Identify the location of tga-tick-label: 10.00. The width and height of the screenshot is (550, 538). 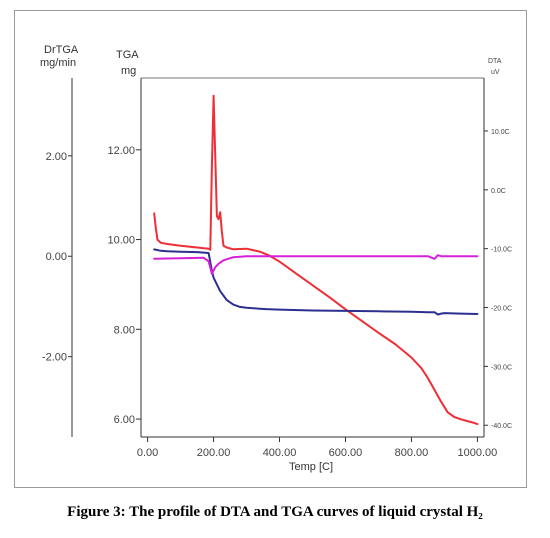
(121, 241).